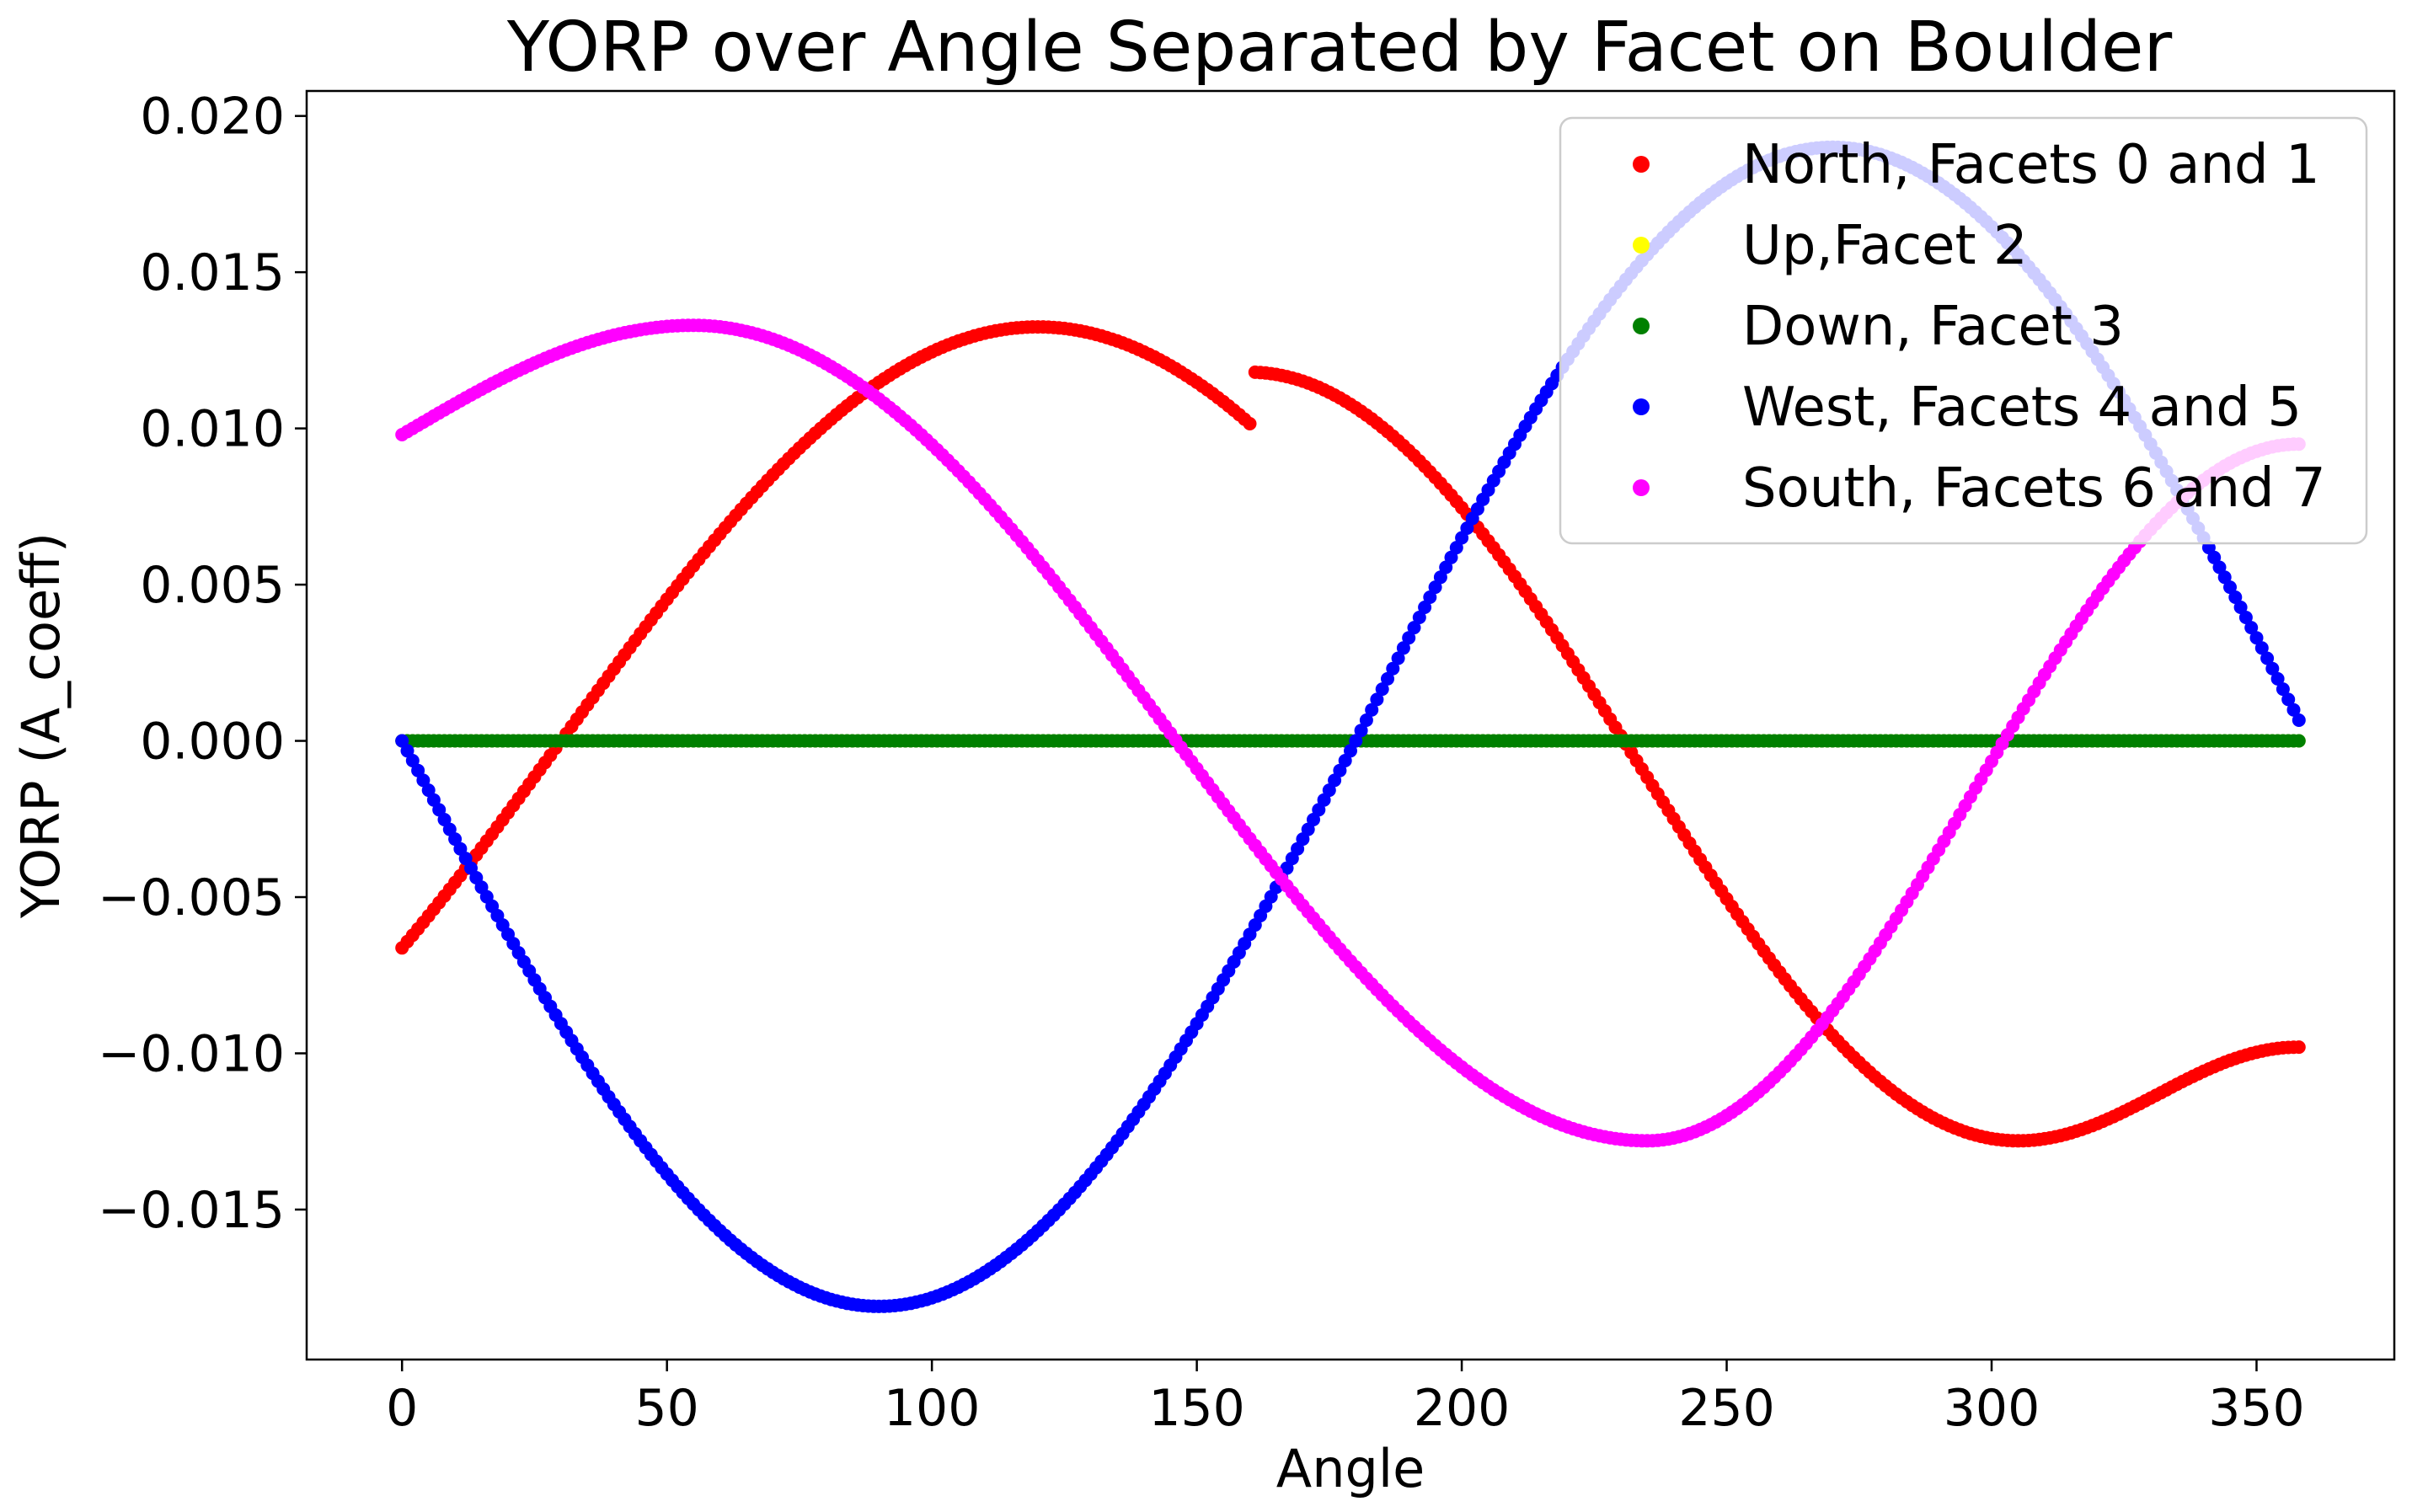 This screenshot has width=2412, height=1512. What do you see at coordinates (1933, 327) in the screenshot?
I see `legend-label: Down, Facet 3` at bounding box center [1933, 327].